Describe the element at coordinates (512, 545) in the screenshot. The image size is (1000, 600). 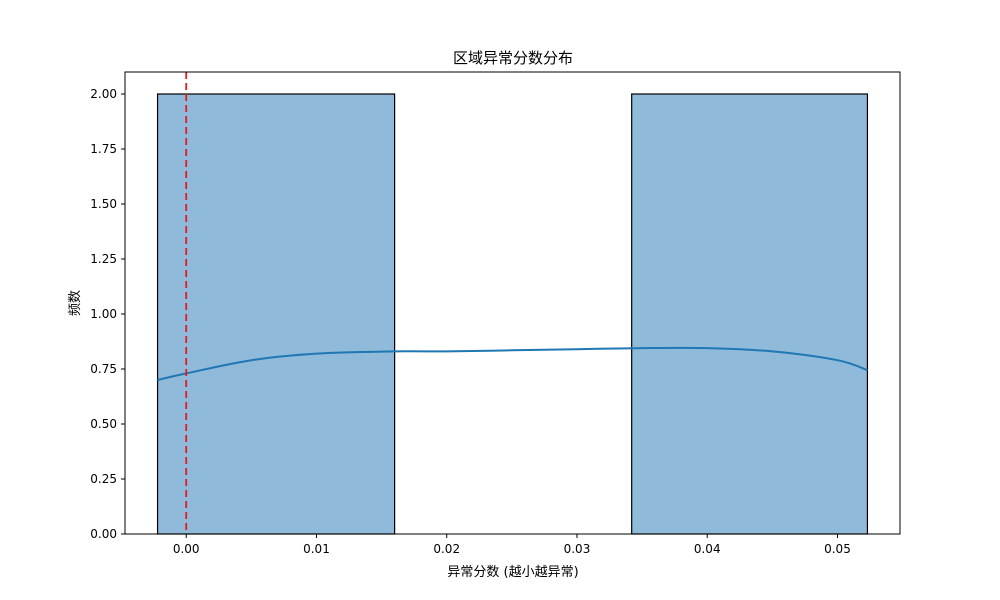
I see `x-axis-ticks: 0.00 0.01 0.02 0.03 0.04 0.05` at that location.